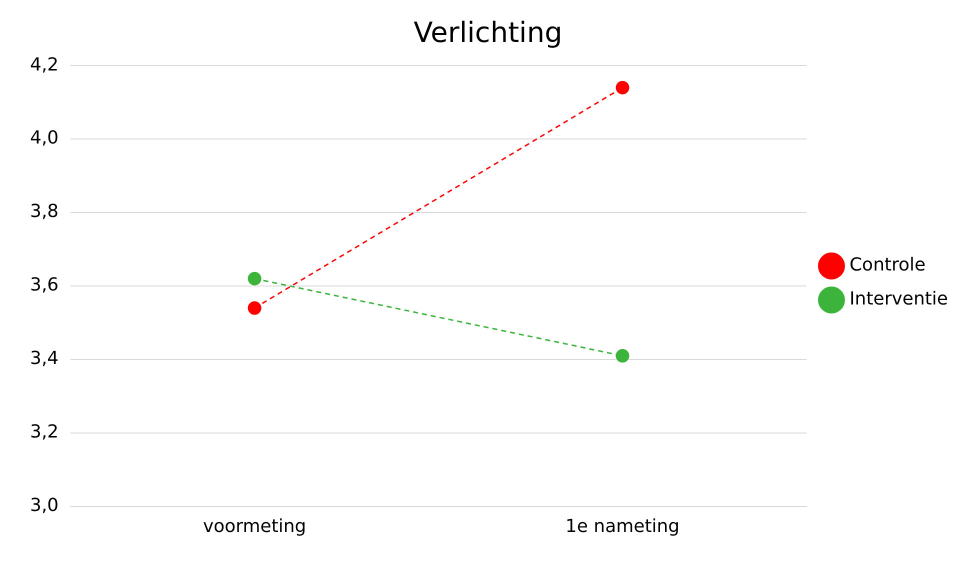  Describe the element at coordinates (488, 33) in the screenshot. I see `chart-title: Verlichting` at that location.